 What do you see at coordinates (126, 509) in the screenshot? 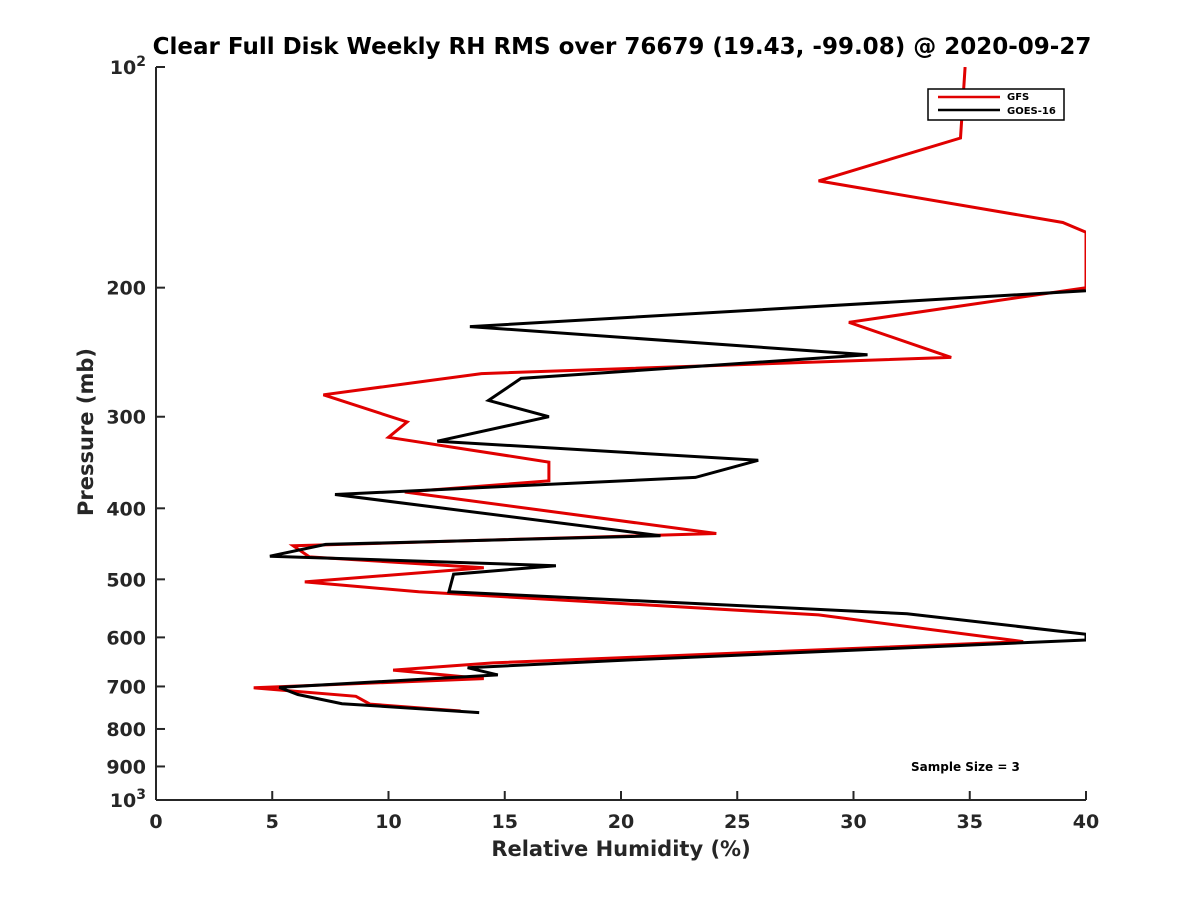
I see `y-tick-label: 400` at bounding box center [126, 509].